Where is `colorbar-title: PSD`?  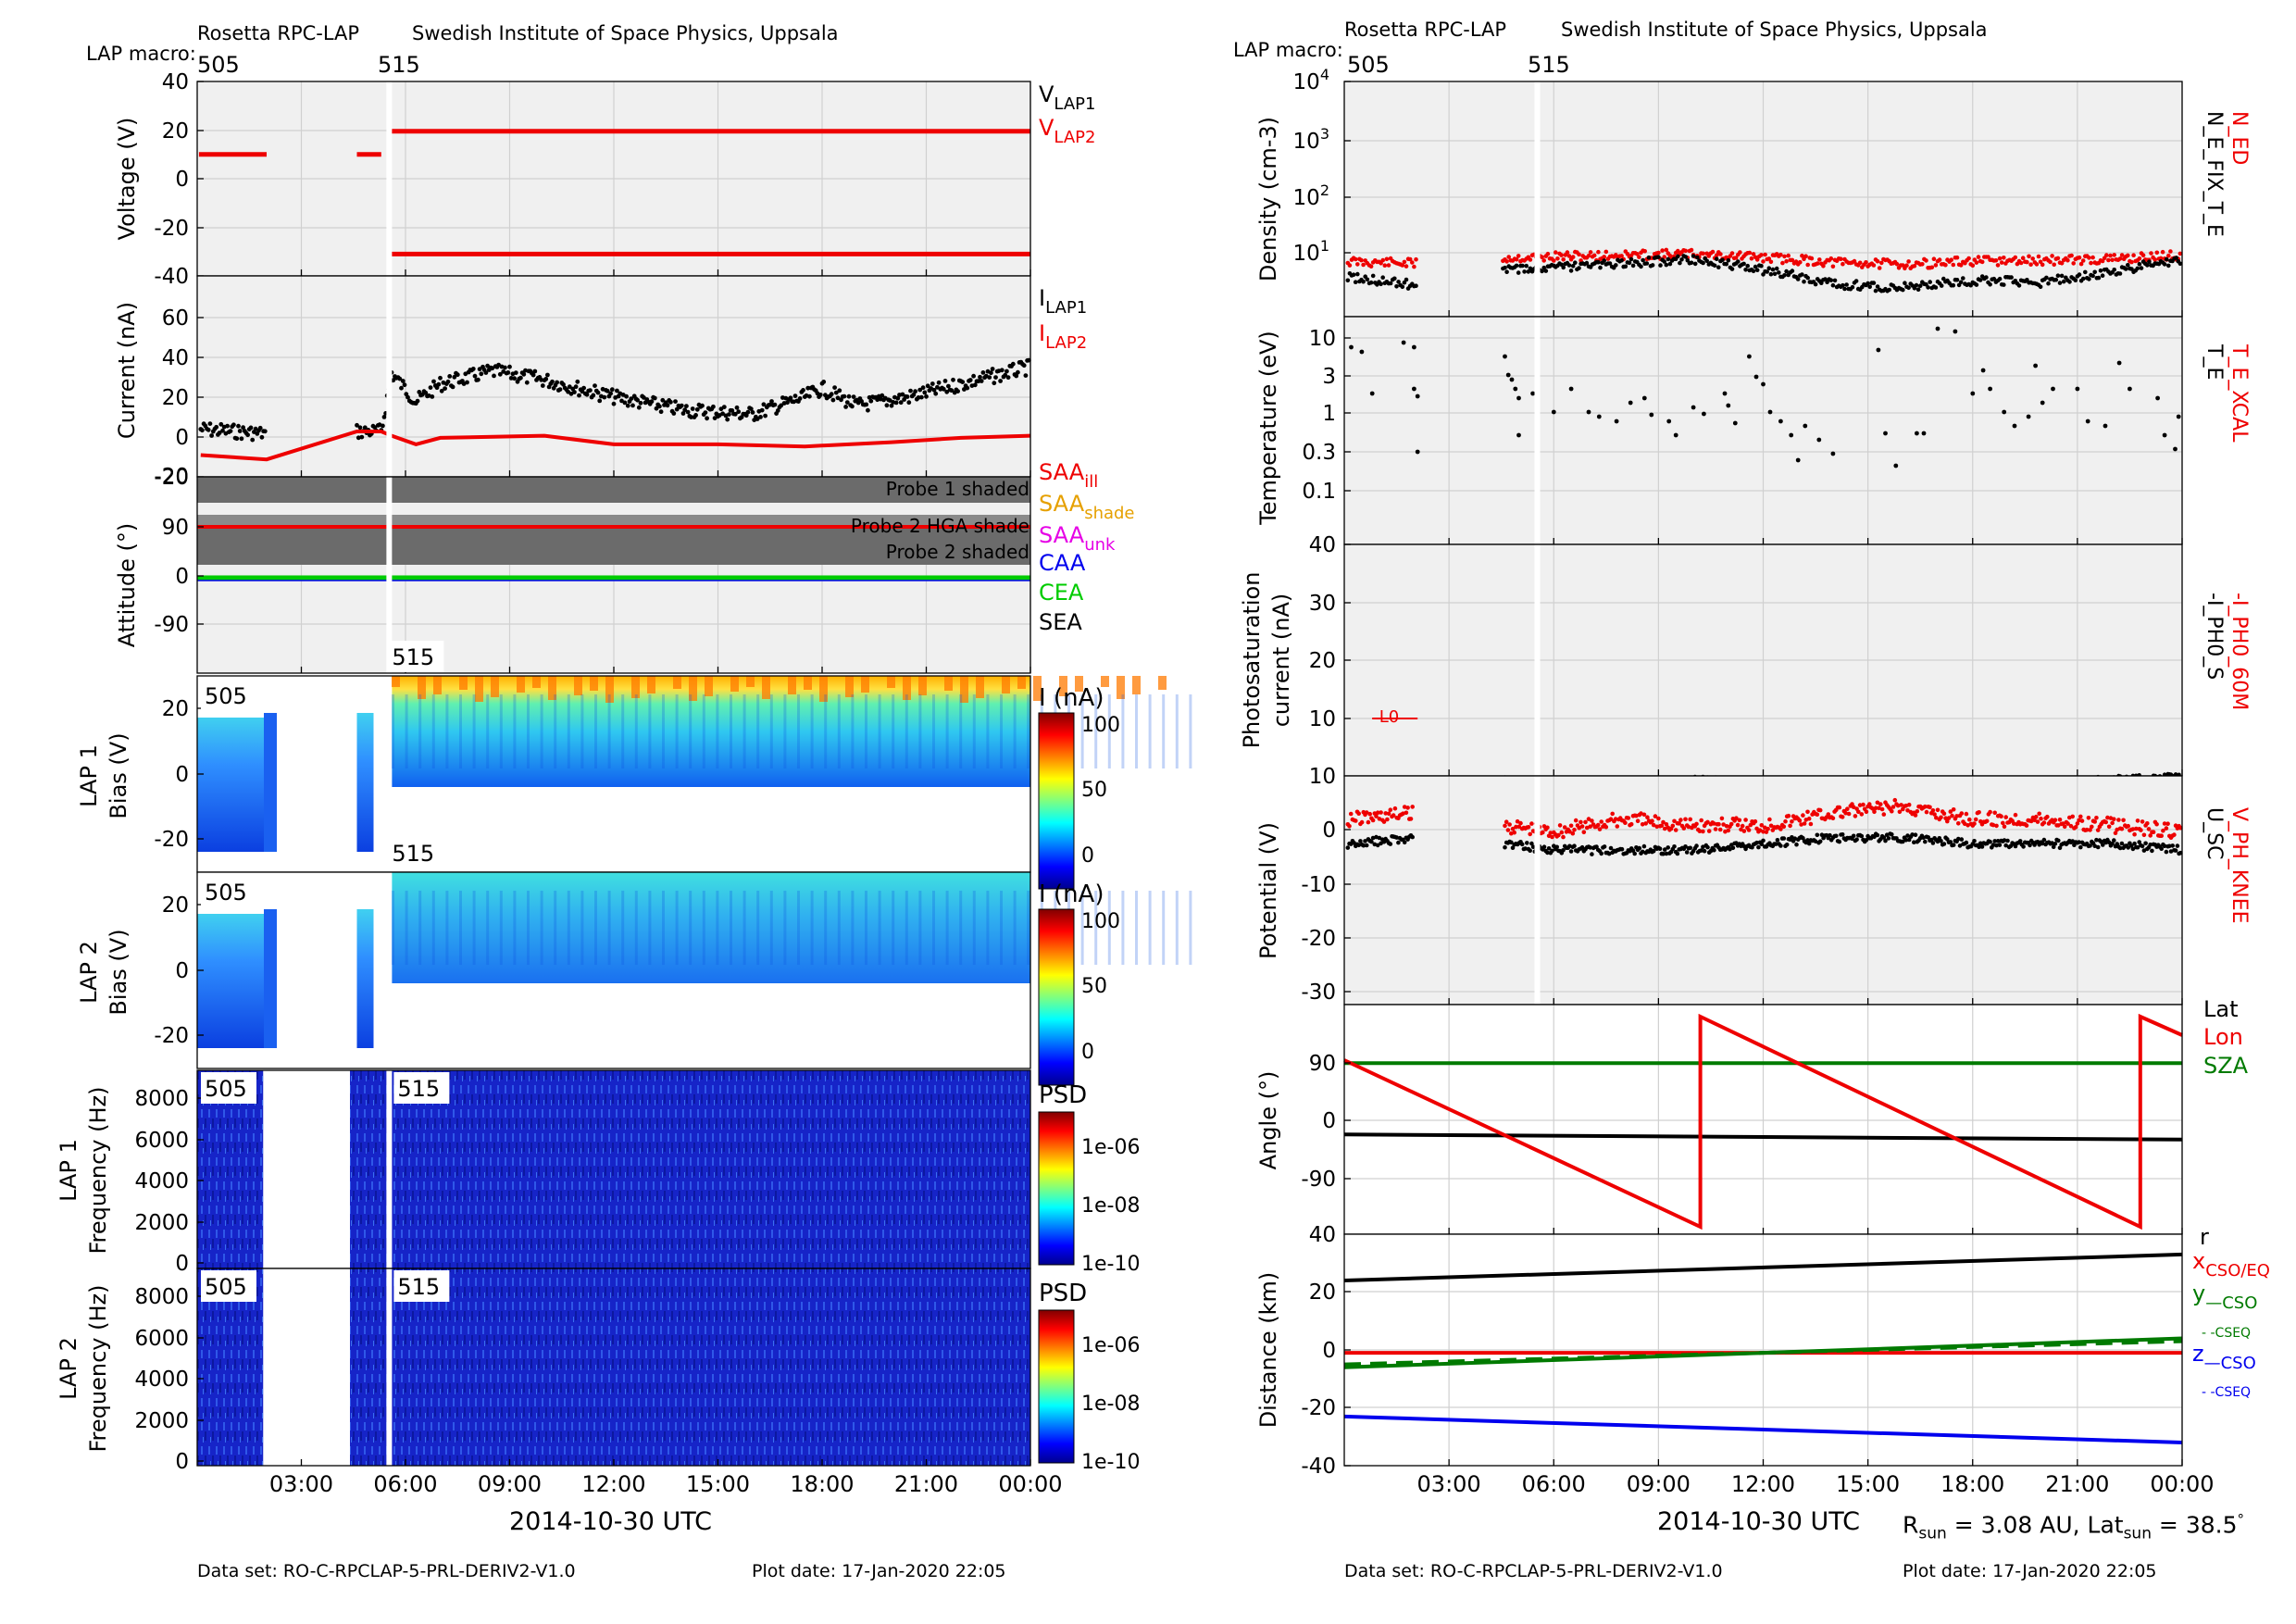
colorbar-title: PSD is located at coordinates (1063, 1095).